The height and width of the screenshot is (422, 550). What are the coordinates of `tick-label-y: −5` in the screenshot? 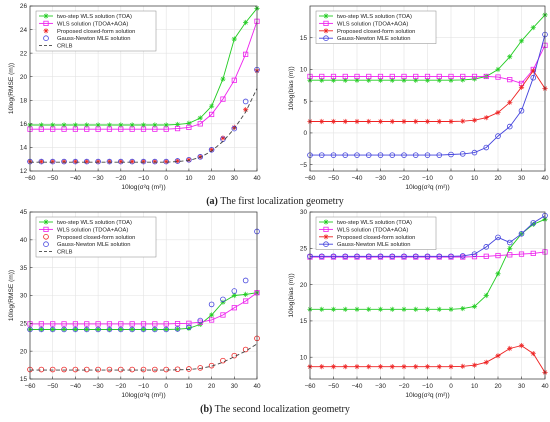 It's located at (304, 165).